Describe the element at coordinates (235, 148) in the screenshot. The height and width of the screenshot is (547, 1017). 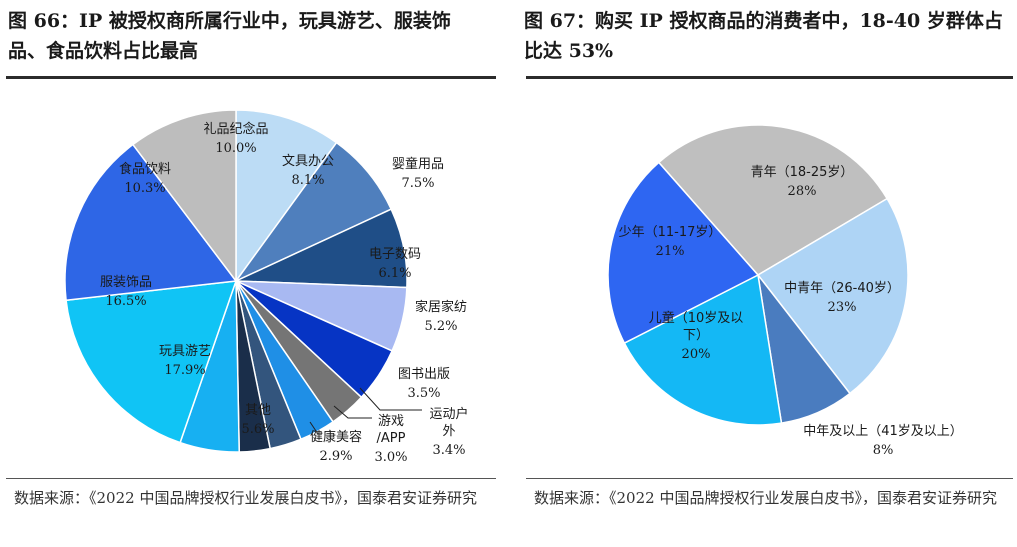
I see `slice-value-label: 10.0%` at that location.